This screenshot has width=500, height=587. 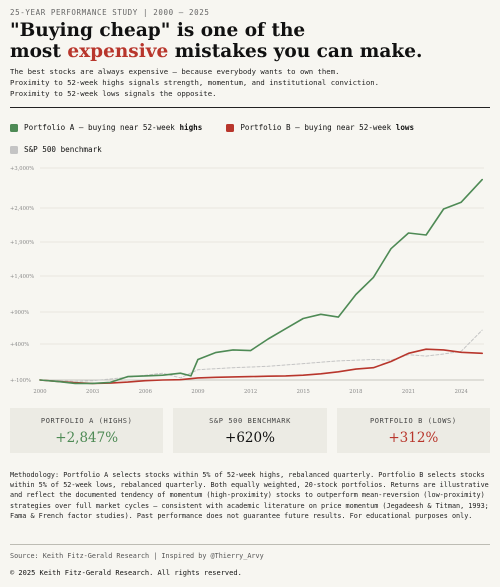 I want to click on headline-line-2-post: mistakes you can make., so click(x=295, y=51).